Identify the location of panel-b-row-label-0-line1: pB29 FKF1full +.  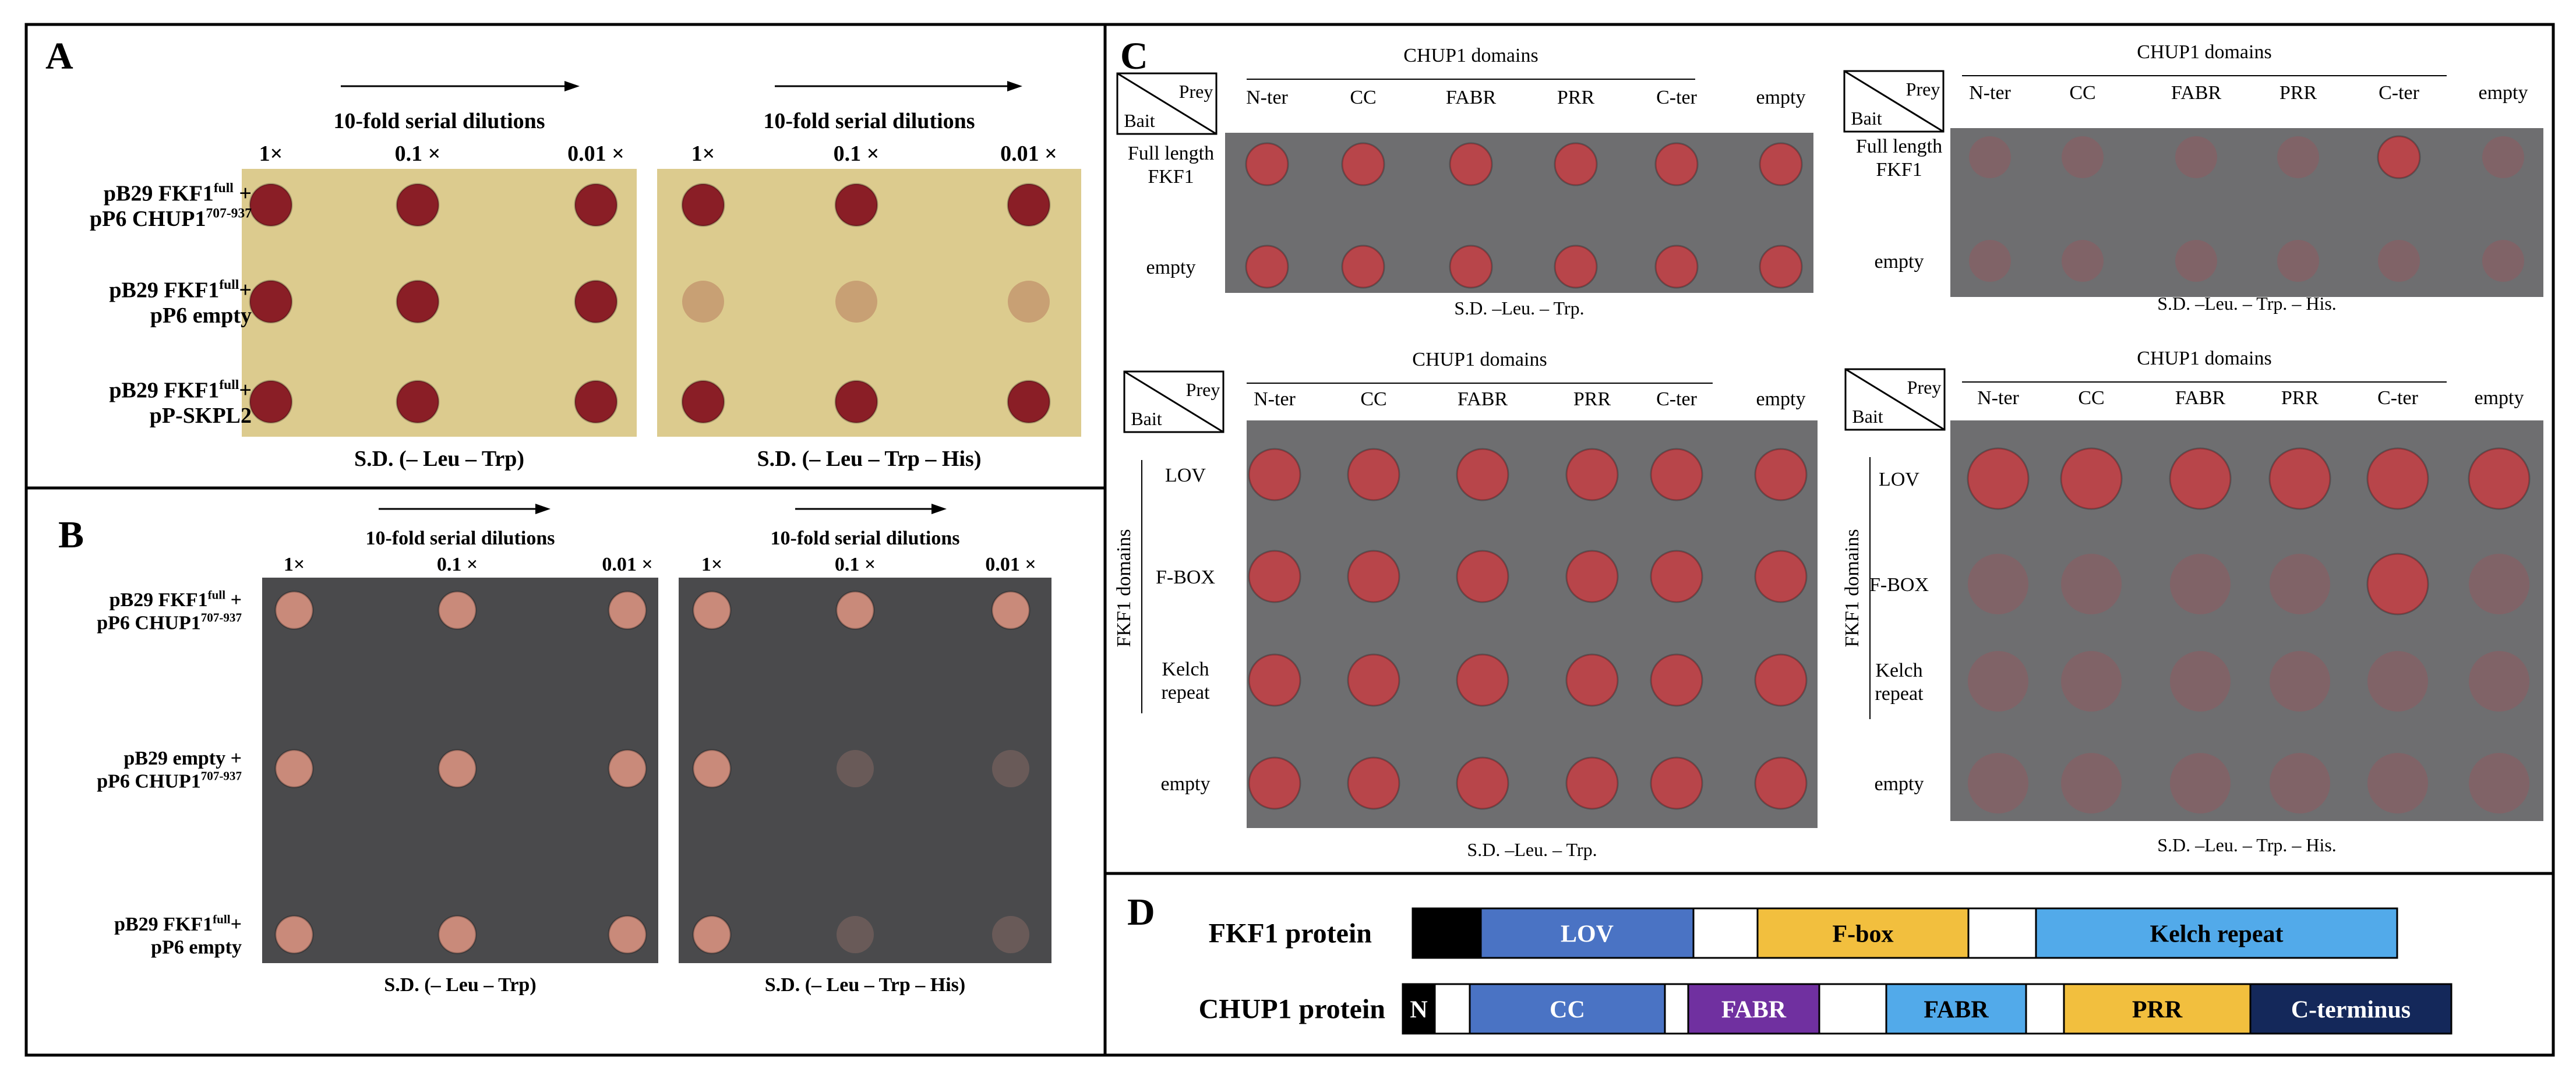
(176, 599).